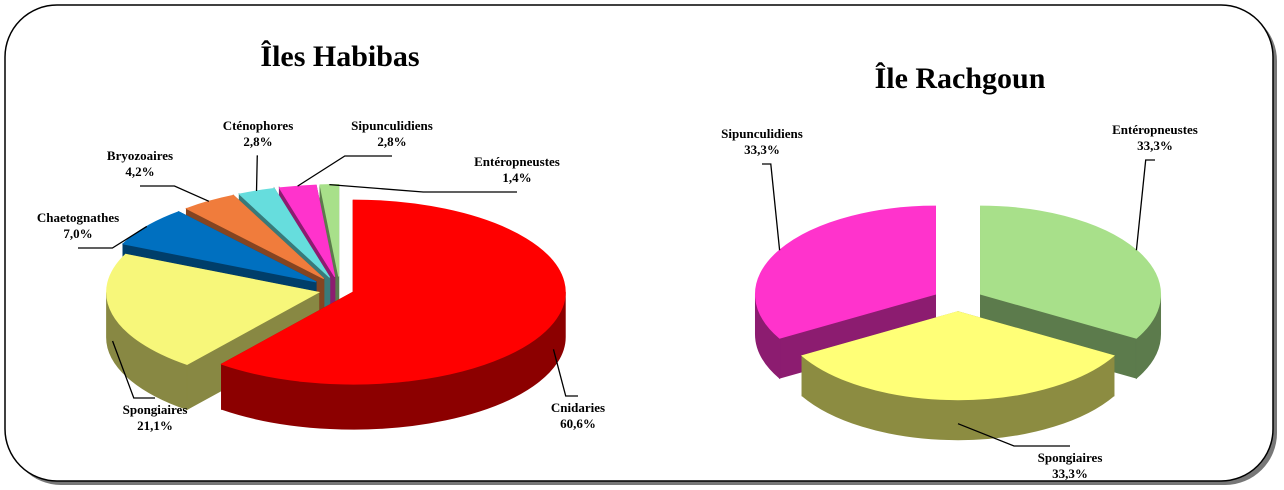 The image size is (1284, 490). Describe the element at coordinates (139, 171) in the screenshot. I see `slice-value-label: 4,2%` at that location.